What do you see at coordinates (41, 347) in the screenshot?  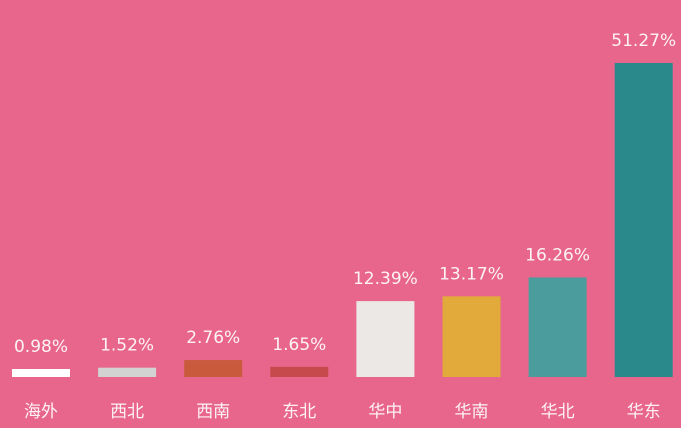 I see `value-label: 0.98%` at bounding box center [41, 347].